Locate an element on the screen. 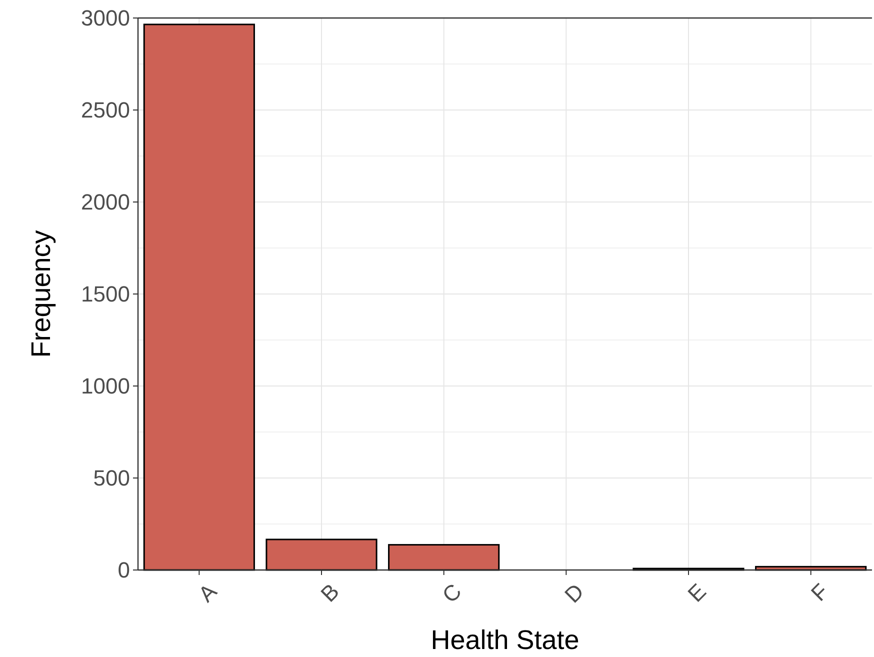 The width and height of the screenshot is (874, 657). y-tick-label: 500 is located at coordinates (111, 478).